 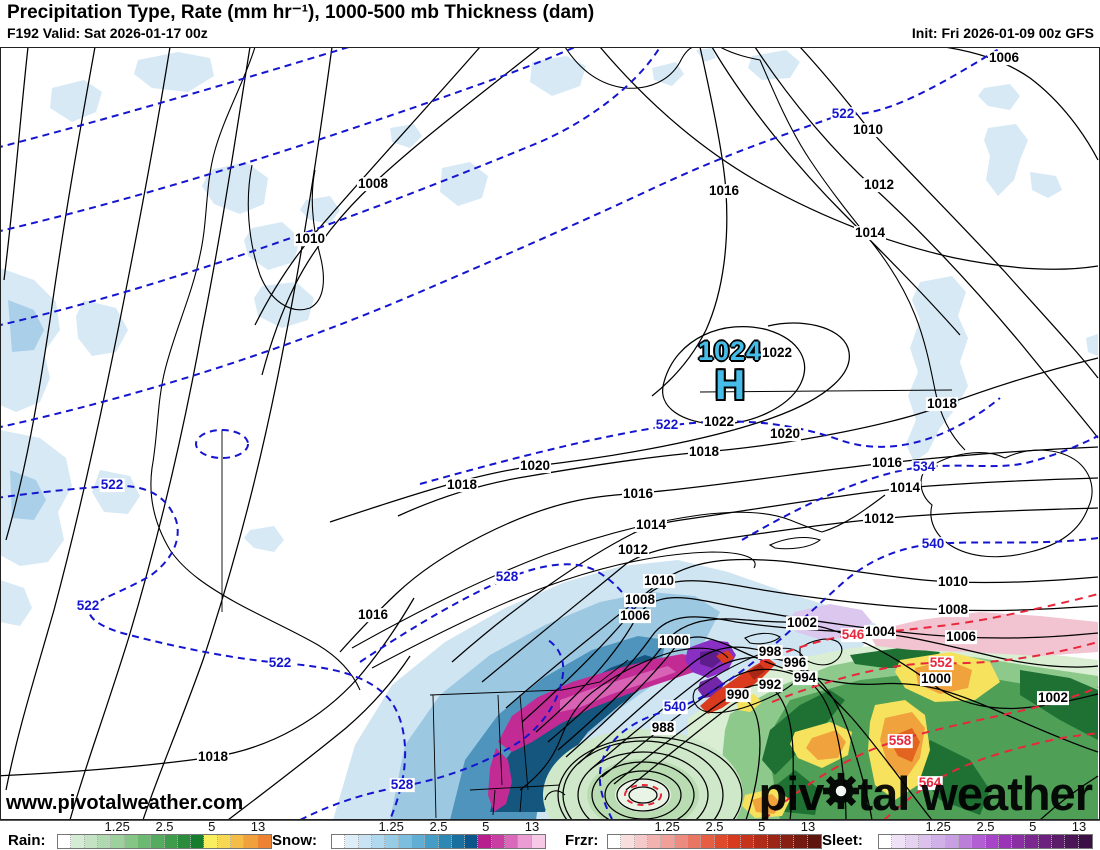 What do you see at coordinates (961, 637) in the screenshot?
I see `pressure-contour-label: 1006` at bounding box center [961, 637].